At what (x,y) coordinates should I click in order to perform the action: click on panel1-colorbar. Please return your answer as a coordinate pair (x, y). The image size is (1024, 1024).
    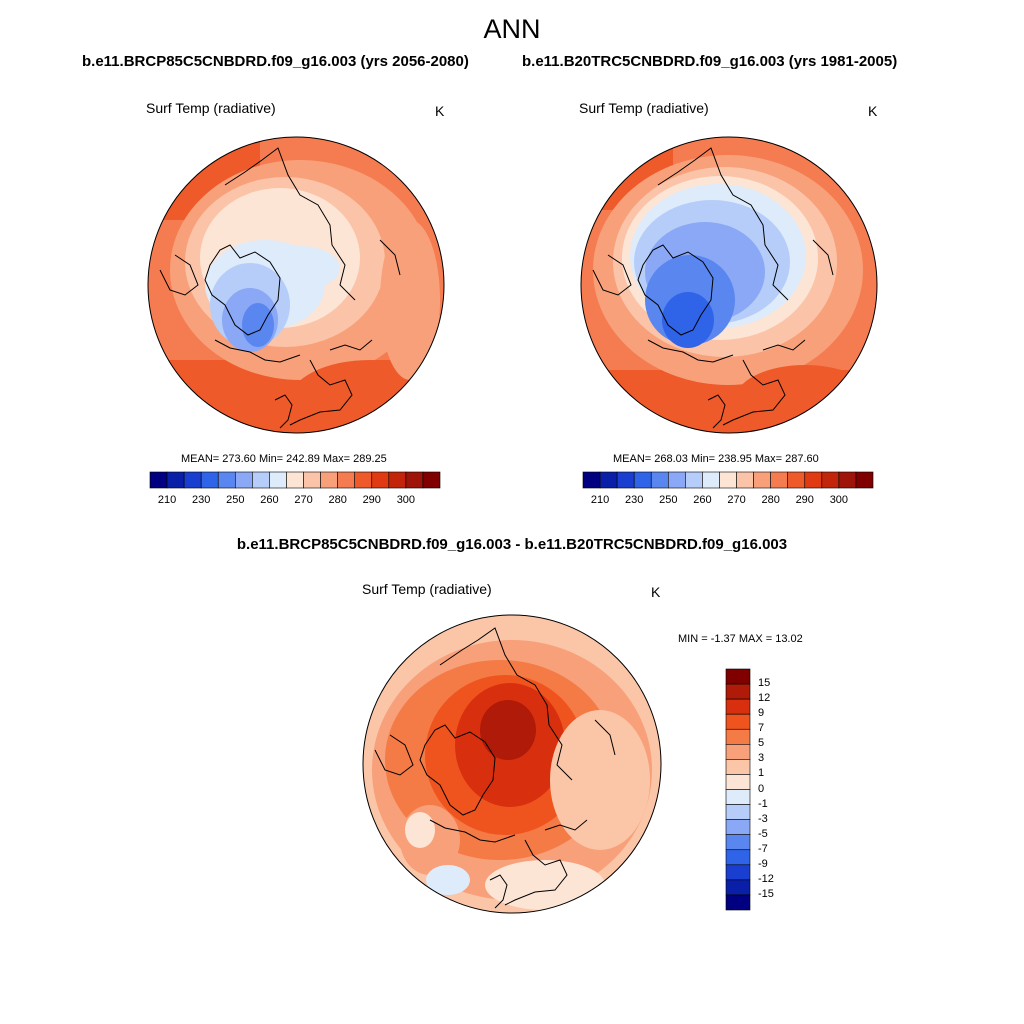
    Looking at the image, I should click on (295, 480).